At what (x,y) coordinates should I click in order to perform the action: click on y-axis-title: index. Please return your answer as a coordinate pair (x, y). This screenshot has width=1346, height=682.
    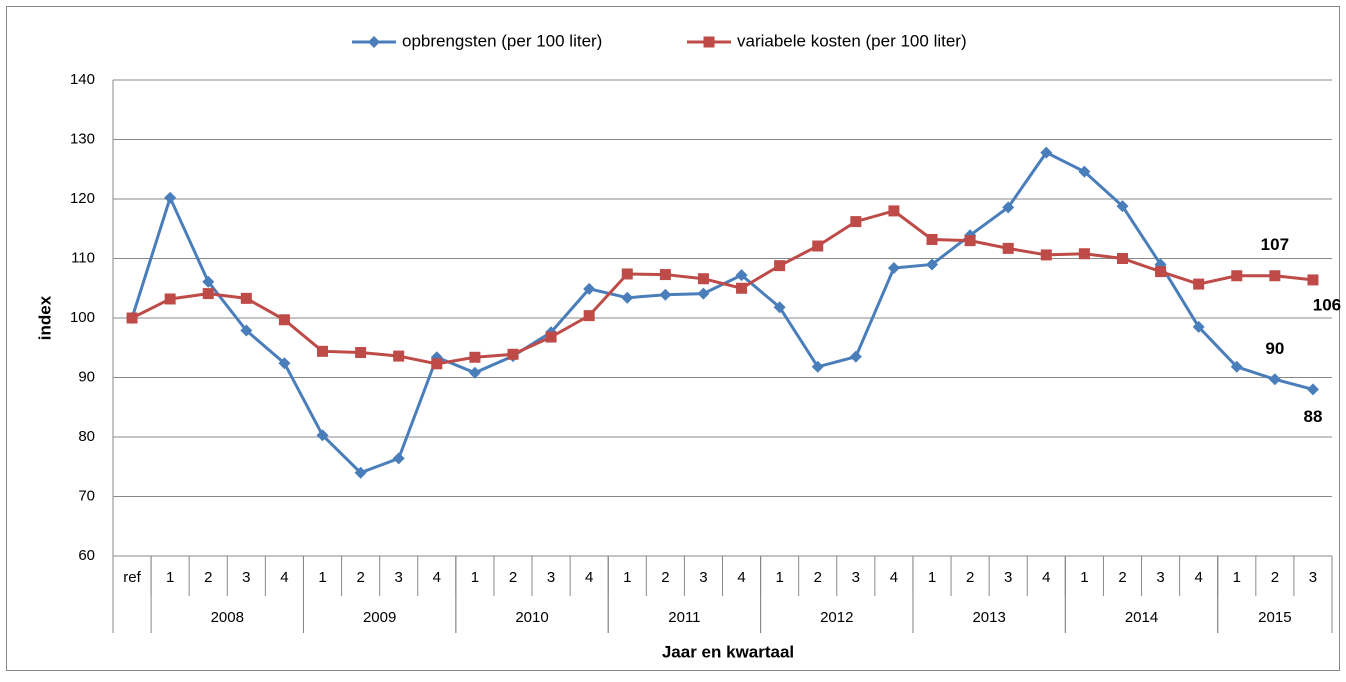
    Looking at the image, I should click on (44, 317).